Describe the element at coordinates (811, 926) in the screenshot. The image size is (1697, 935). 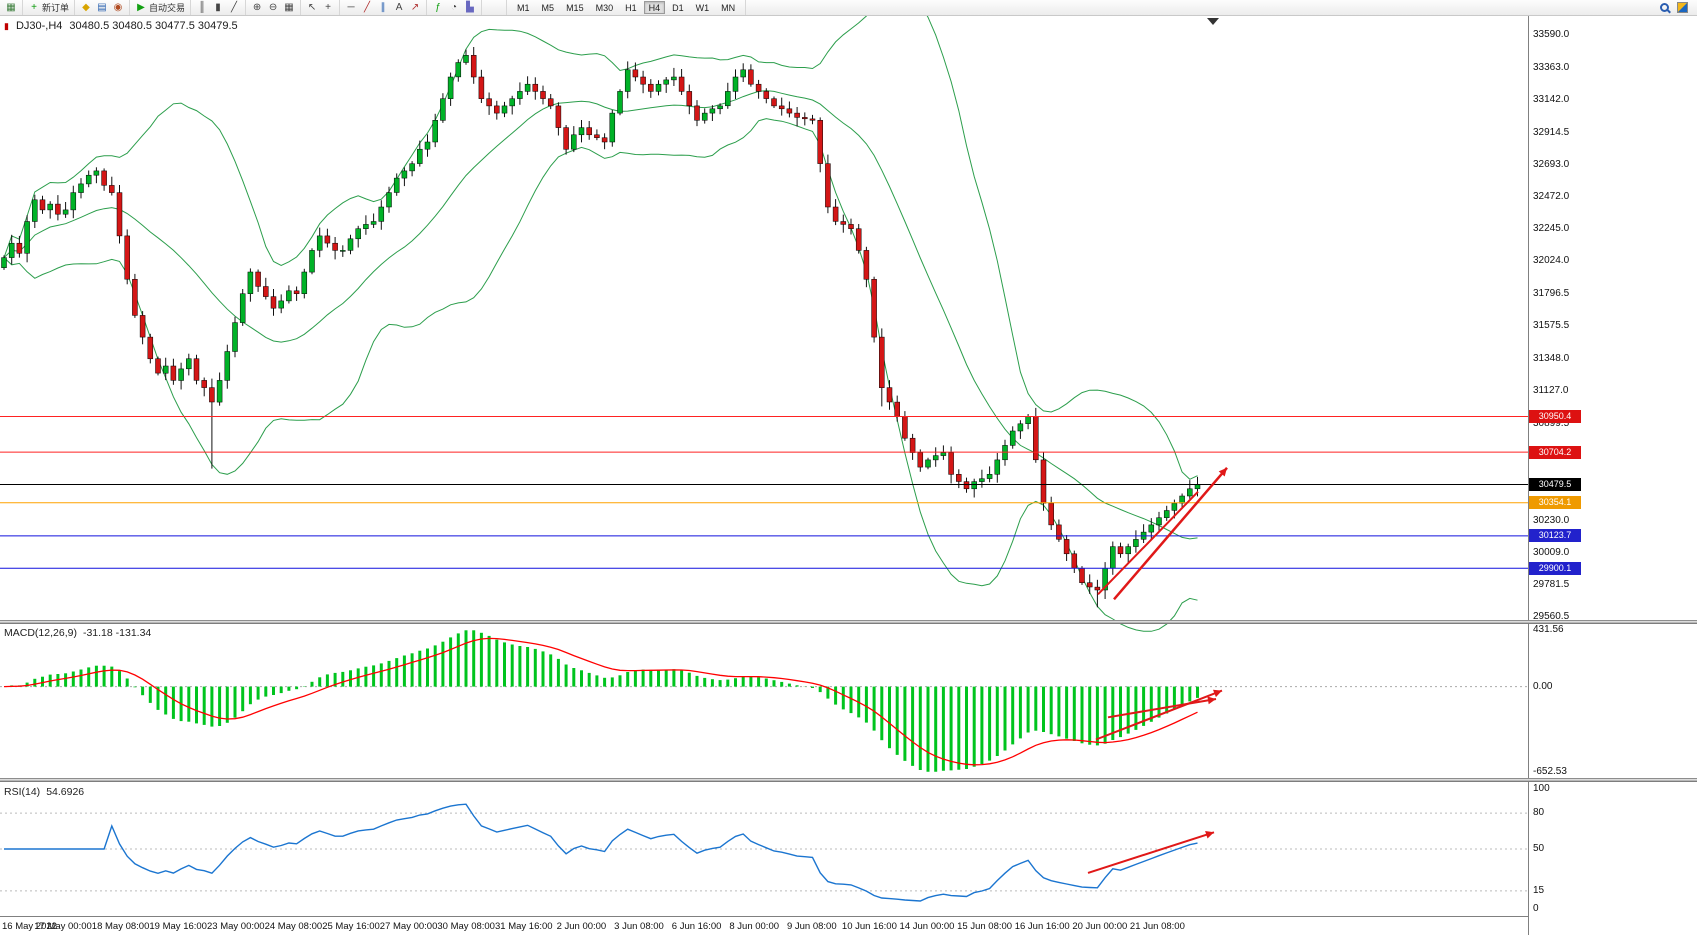
I see `time-scale-label: 9 Jun 08:00` at that location.